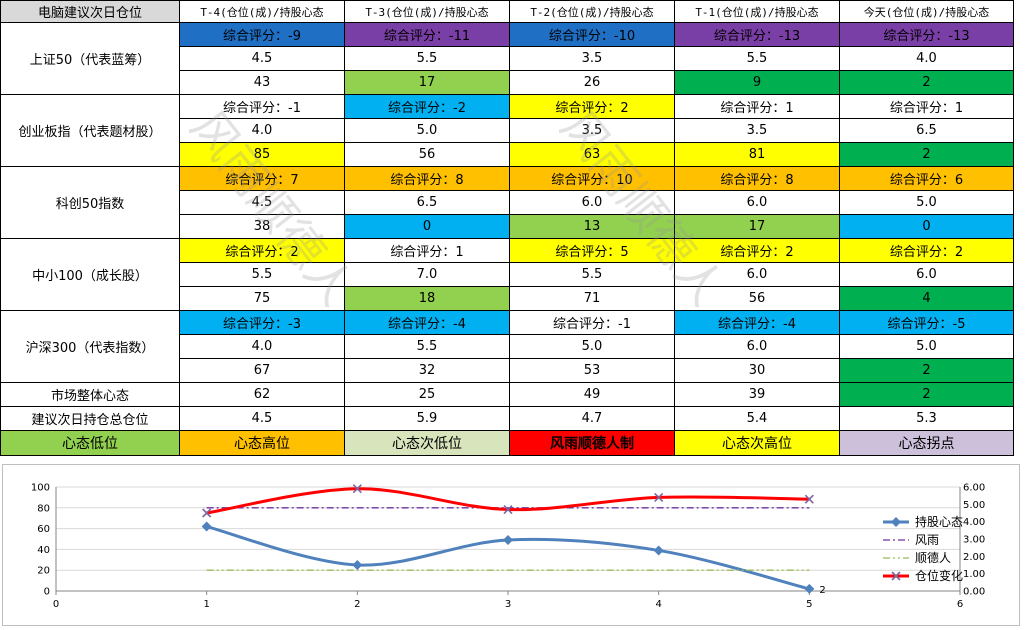 Image resolution: width=1034 pixels, height=630 pixels. What do you see at coordinates (427, 275) in the screenshot?
I see `position-cell: 7.0` at bounding box center [427, 275].